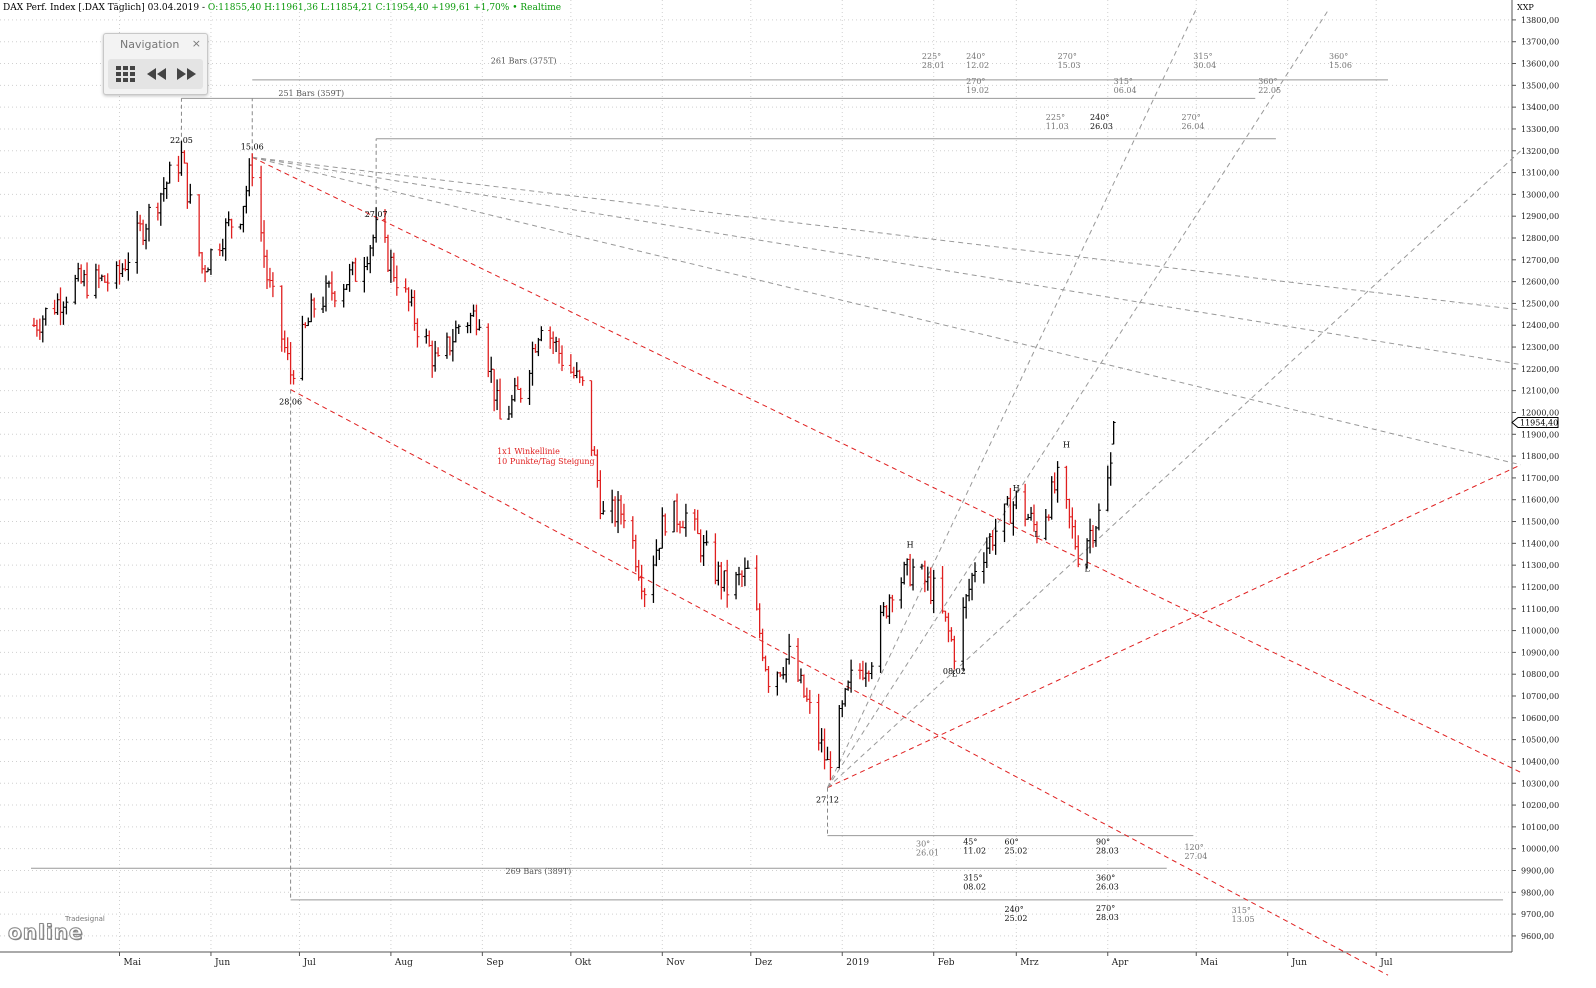  Describe the element at coordinates (196, 43) in the screenshot. I see `close-icon: ×` at that location.